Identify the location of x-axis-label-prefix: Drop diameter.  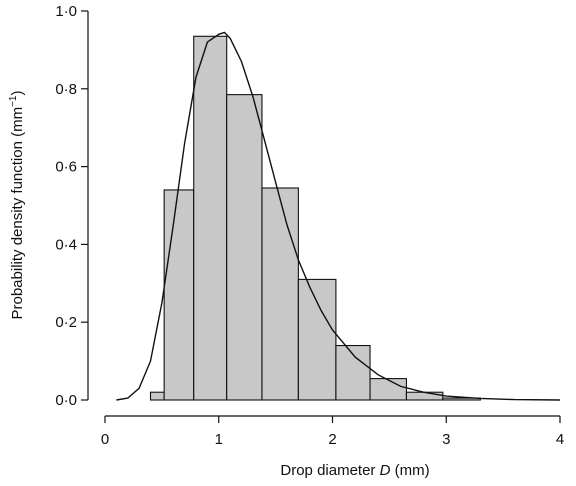
(329, 470).